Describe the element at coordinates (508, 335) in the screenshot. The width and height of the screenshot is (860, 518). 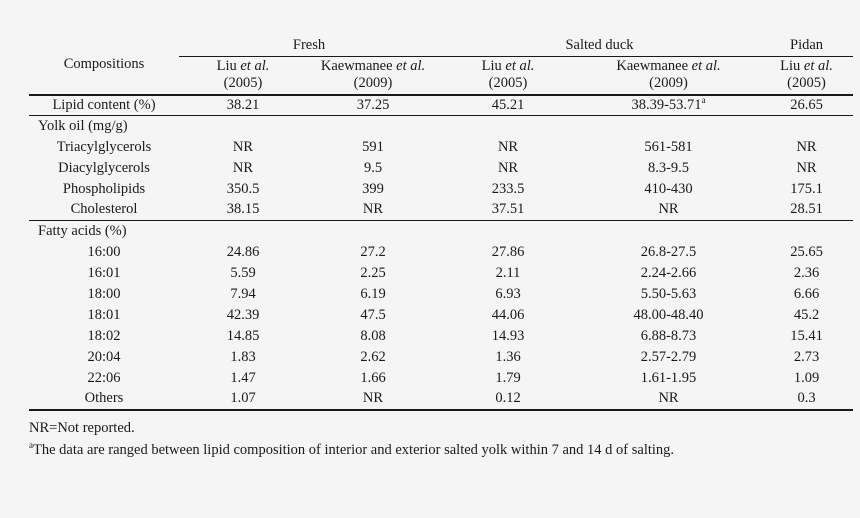
I see `cell-value: 14.93` at that location.